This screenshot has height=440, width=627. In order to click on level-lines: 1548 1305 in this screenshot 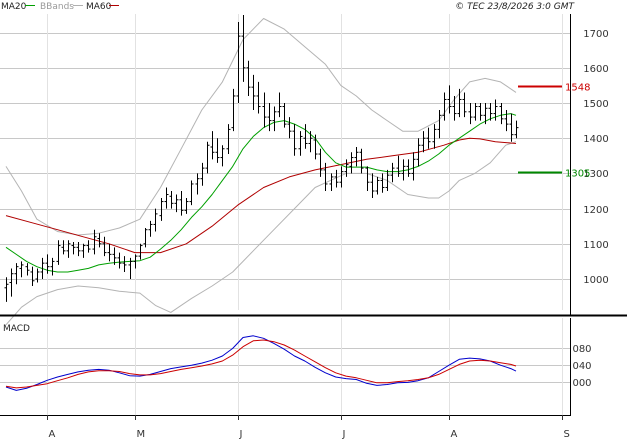, I will do `click(554, 131)`.